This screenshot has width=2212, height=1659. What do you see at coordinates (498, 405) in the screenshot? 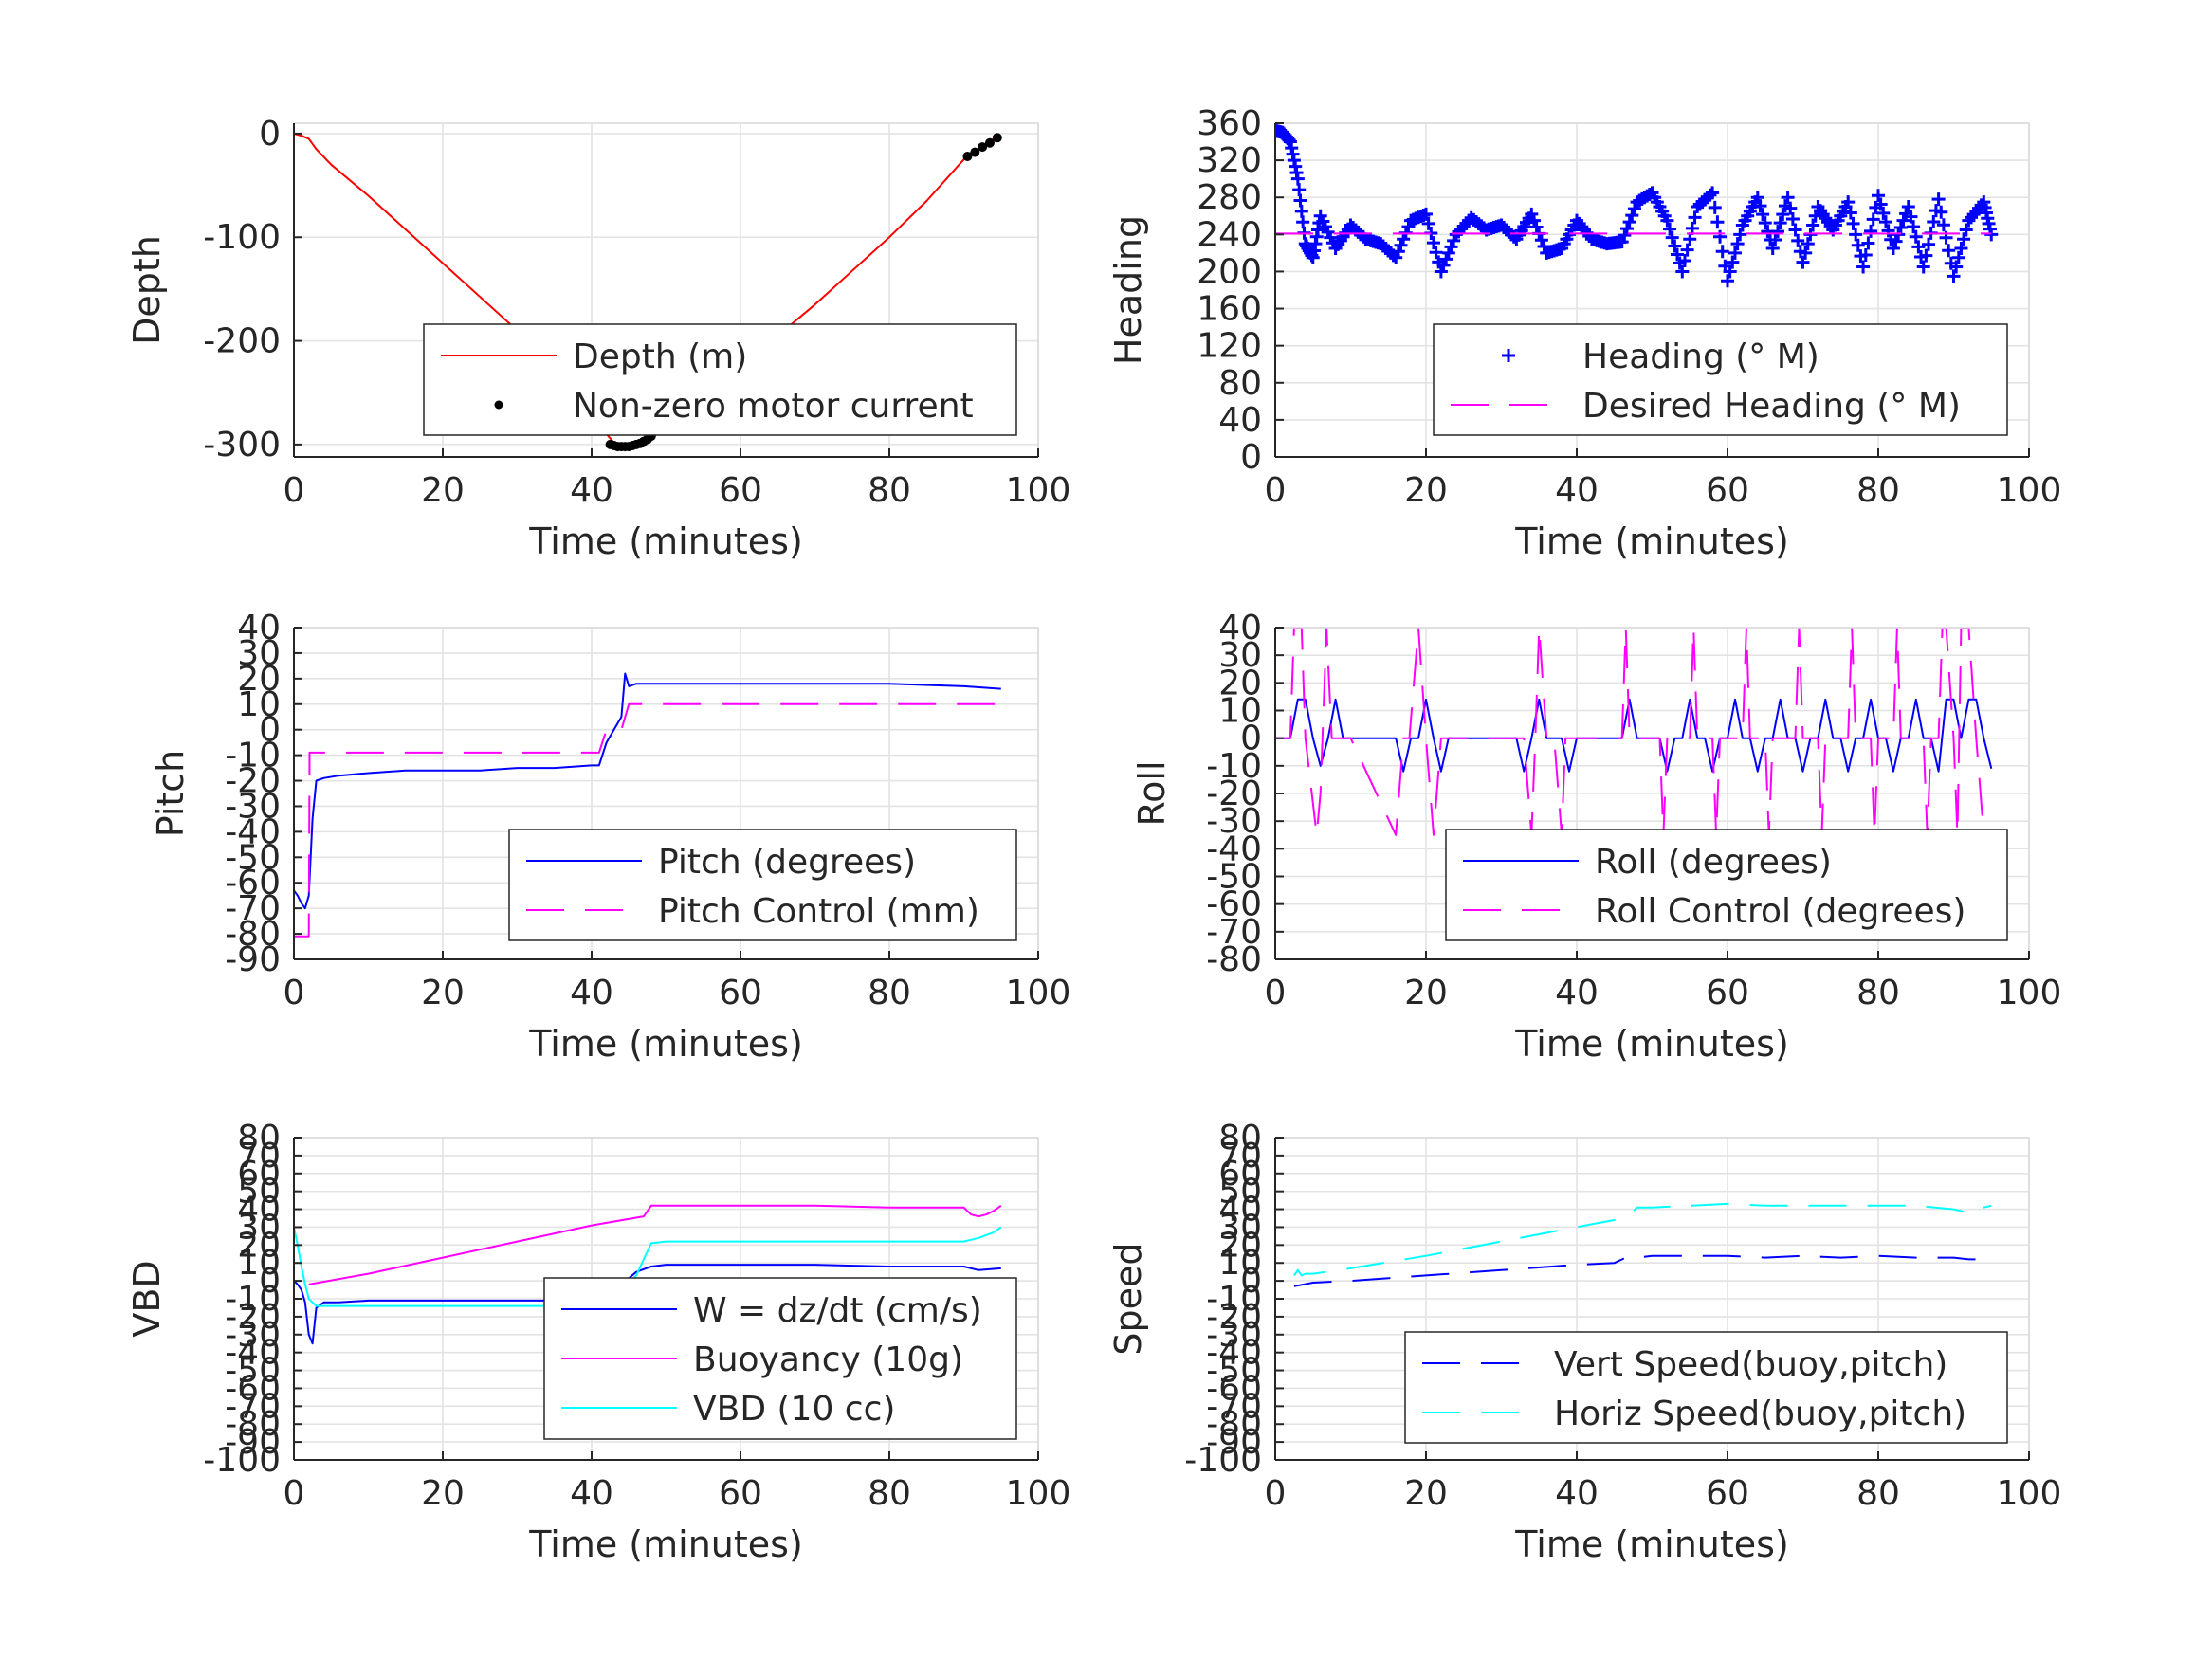
I see `legend-swatch` at bounding box center [498, 405].